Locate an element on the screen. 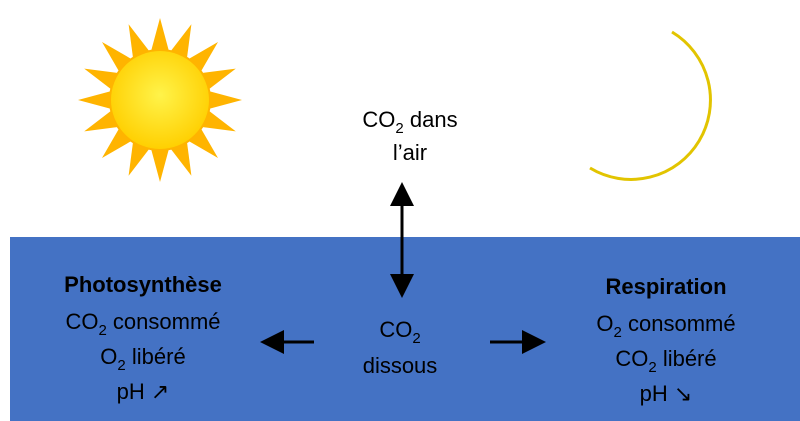 This screenshot has height=421, width=800. respiration-line: CO2 libéré is located at coordinates (665, 361).